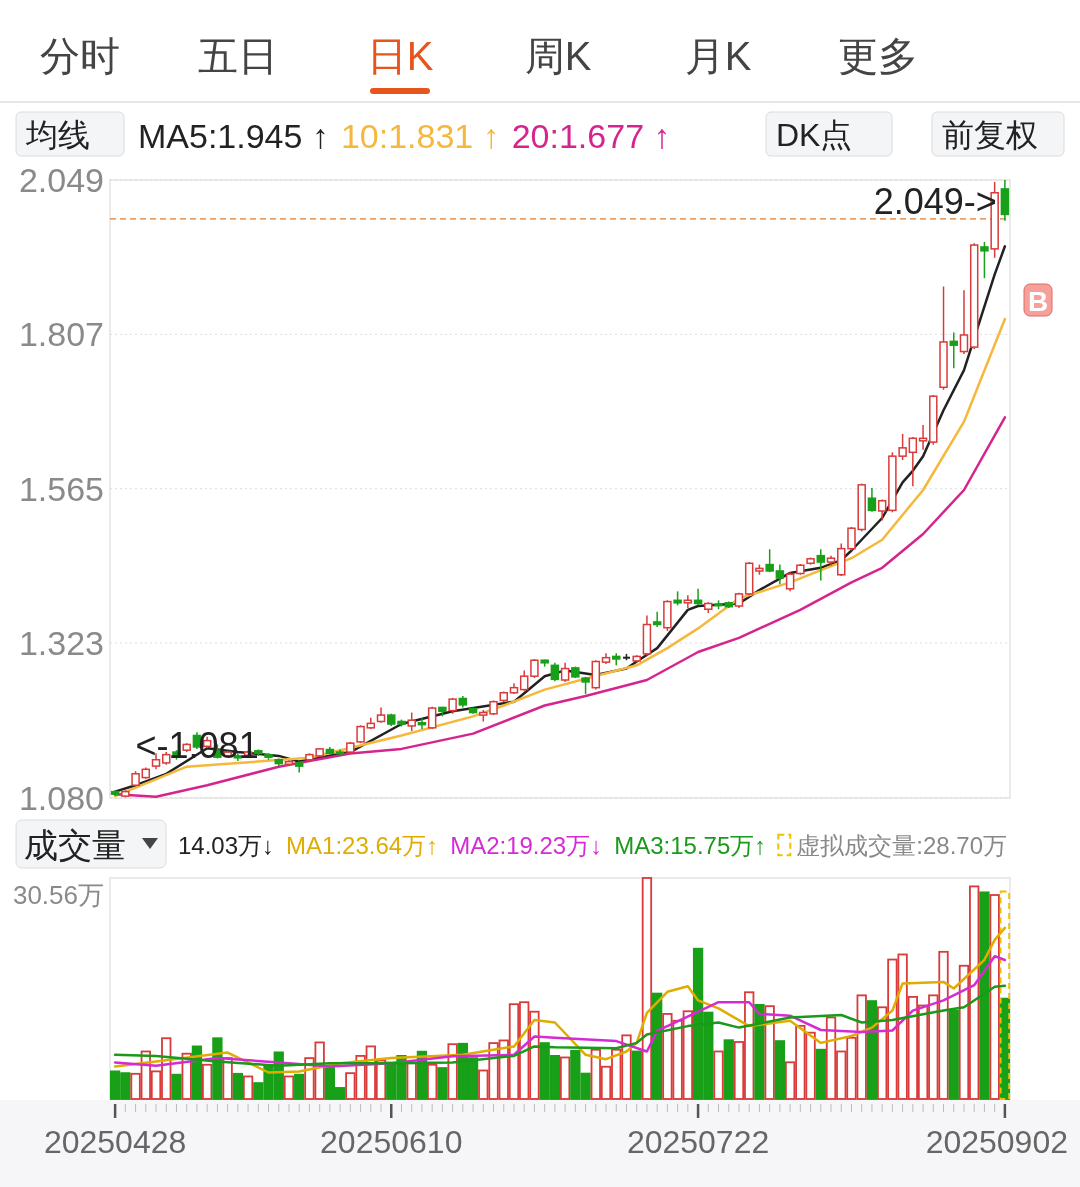 The height and width of the screenshot is (1187, 1080). Describe the element at coordinates (391, 1142) in the screenshot. I see `x-tick-label: 20250610` at that location.